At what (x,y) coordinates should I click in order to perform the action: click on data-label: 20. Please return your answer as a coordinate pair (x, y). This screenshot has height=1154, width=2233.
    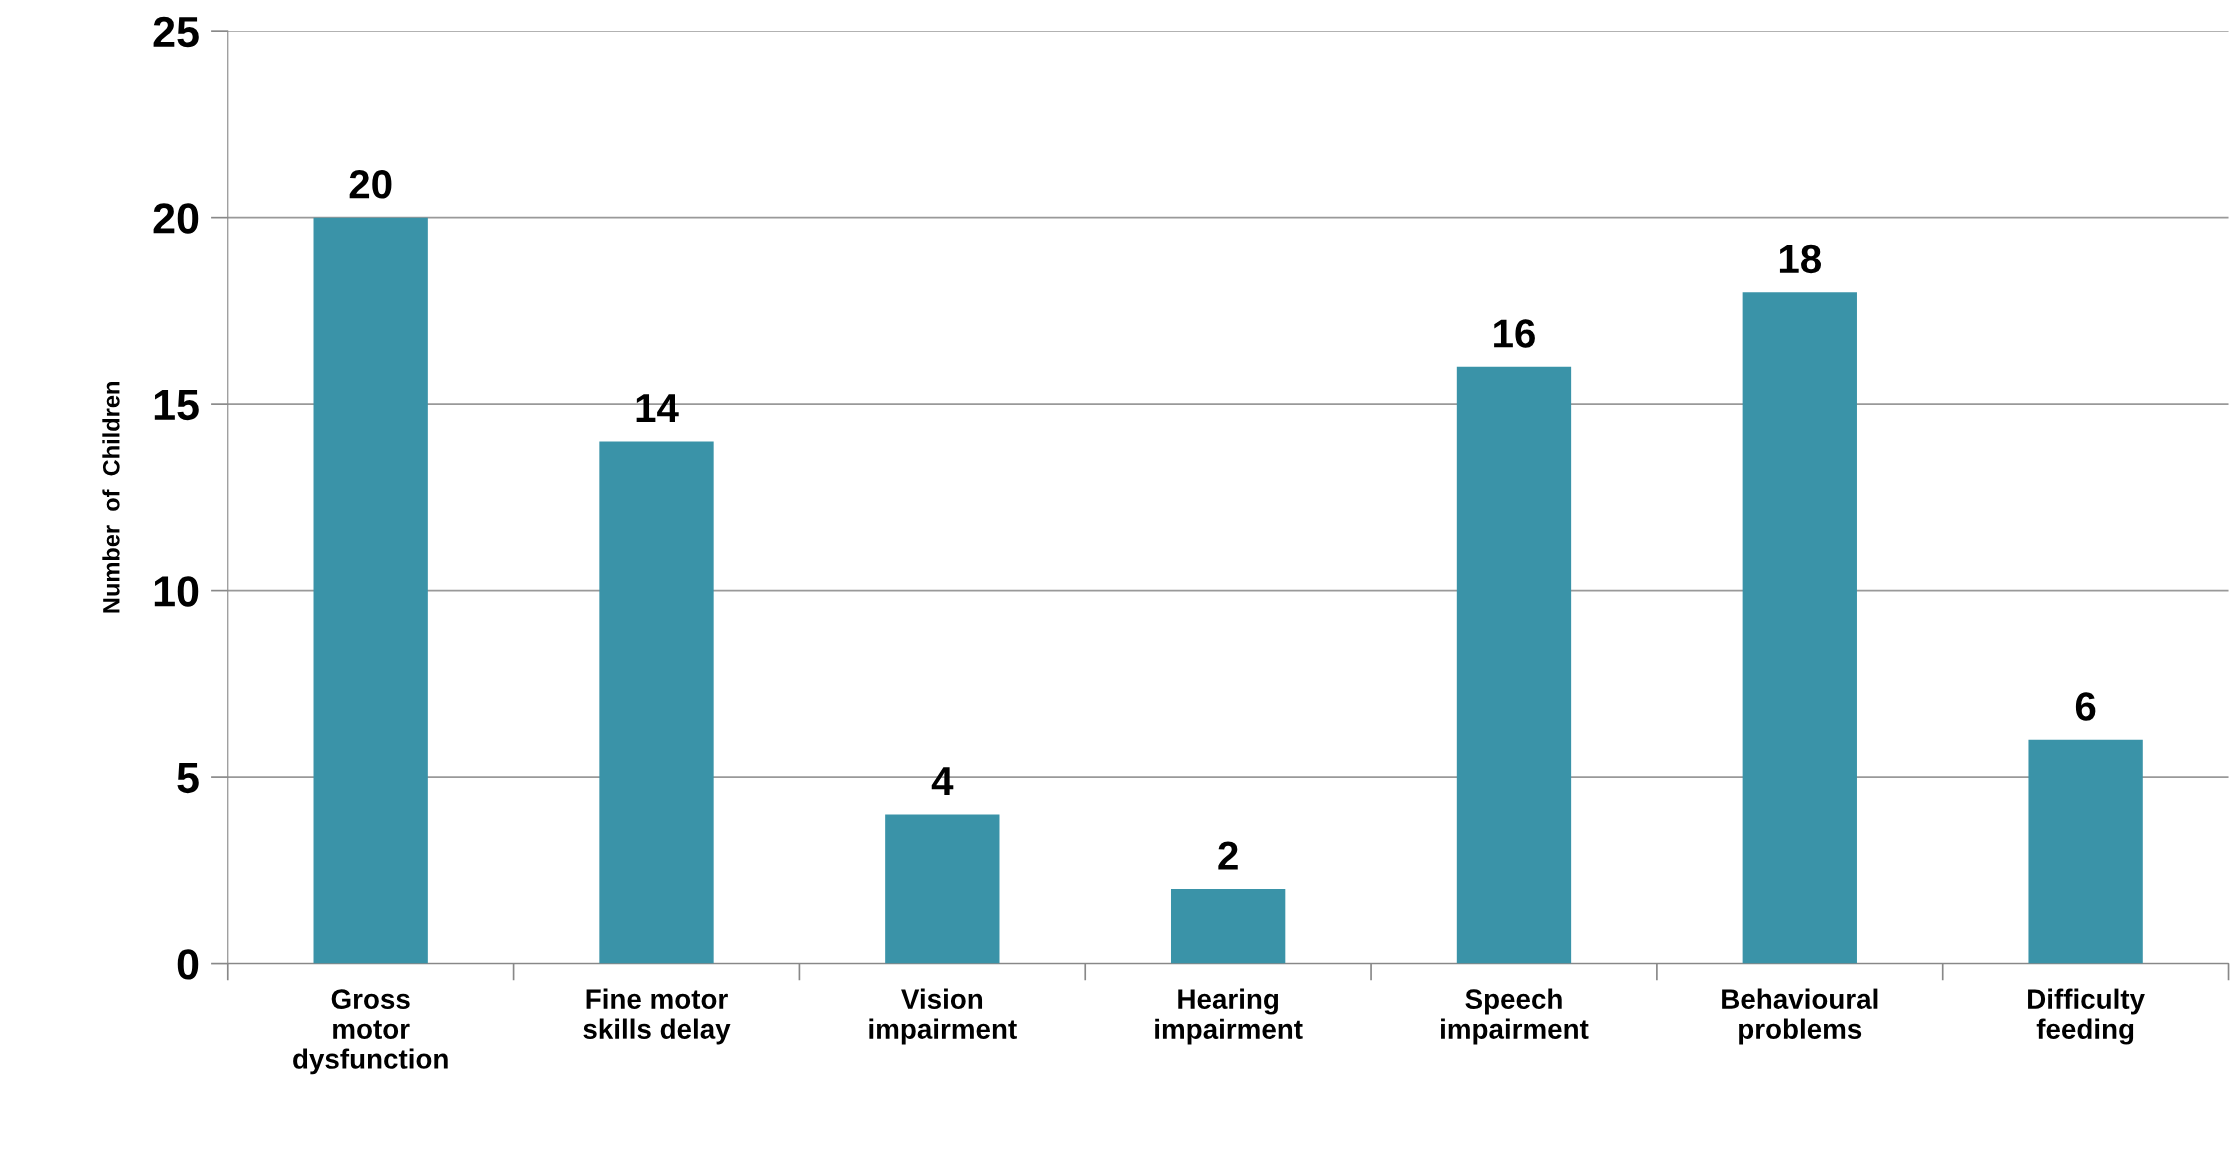
    Looking at the image, I should click on (370, 184).